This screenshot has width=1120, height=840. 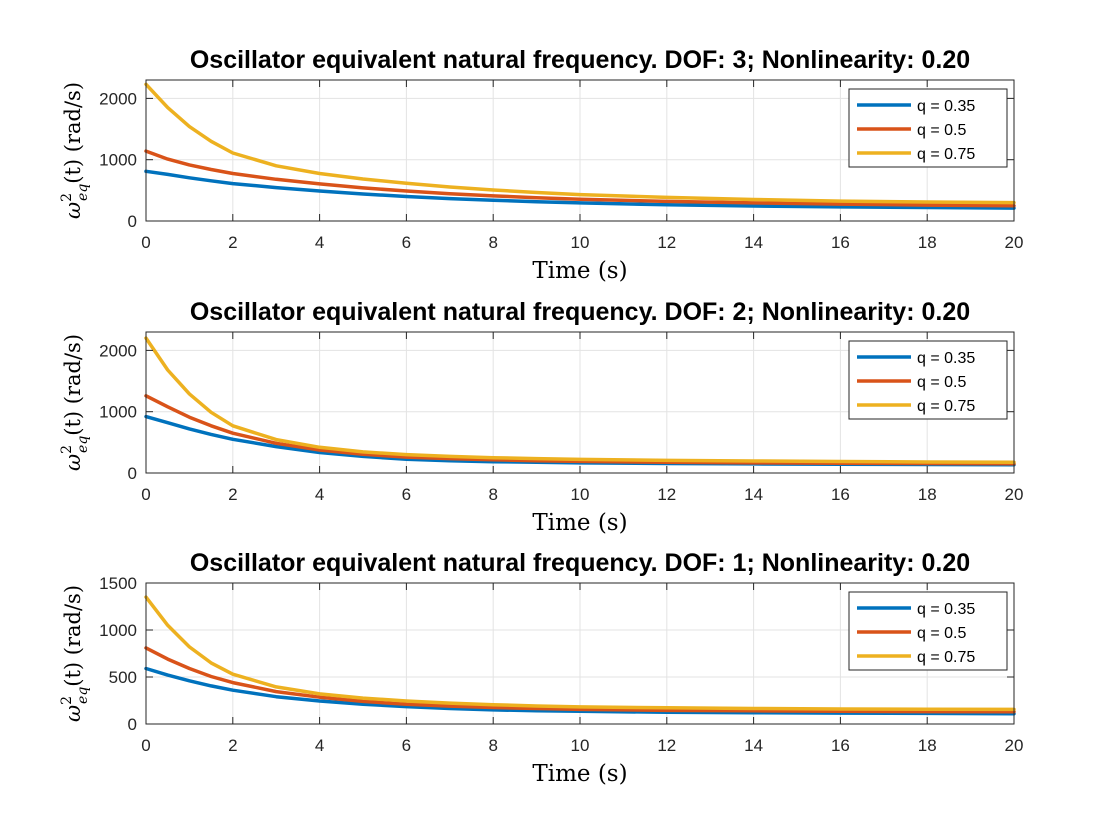 I want to click on y-tick-label: 500, so click(x=123, y=677).